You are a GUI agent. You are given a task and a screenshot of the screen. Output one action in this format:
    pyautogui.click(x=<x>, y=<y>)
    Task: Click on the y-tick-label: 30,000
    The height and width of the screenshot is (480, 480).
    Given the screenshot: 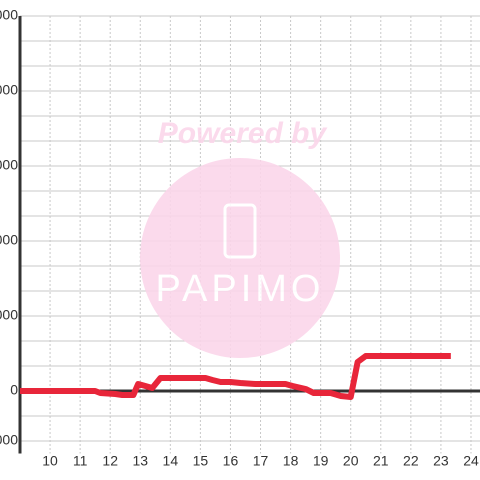 What is the action you would take?
    pyautogui.click(x=9, y=315)
    